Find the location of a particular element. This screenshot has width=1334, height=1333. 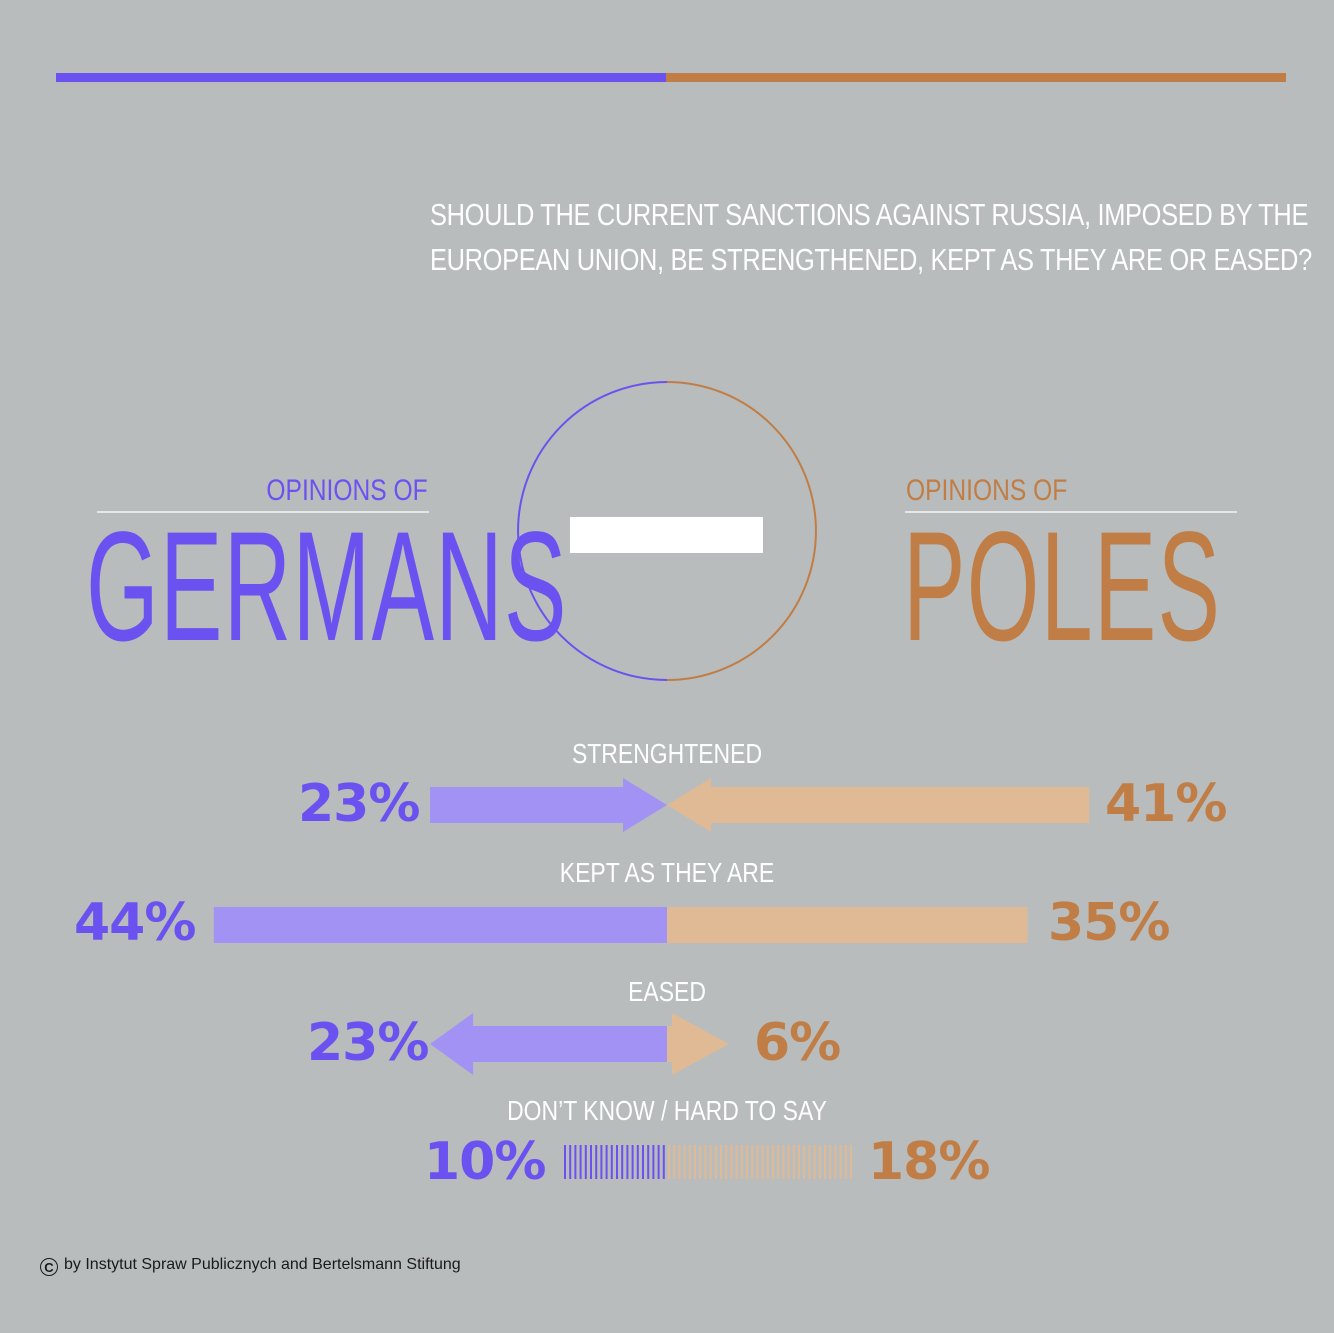

copyright-icon: C is located at coordinates (49, 1267).